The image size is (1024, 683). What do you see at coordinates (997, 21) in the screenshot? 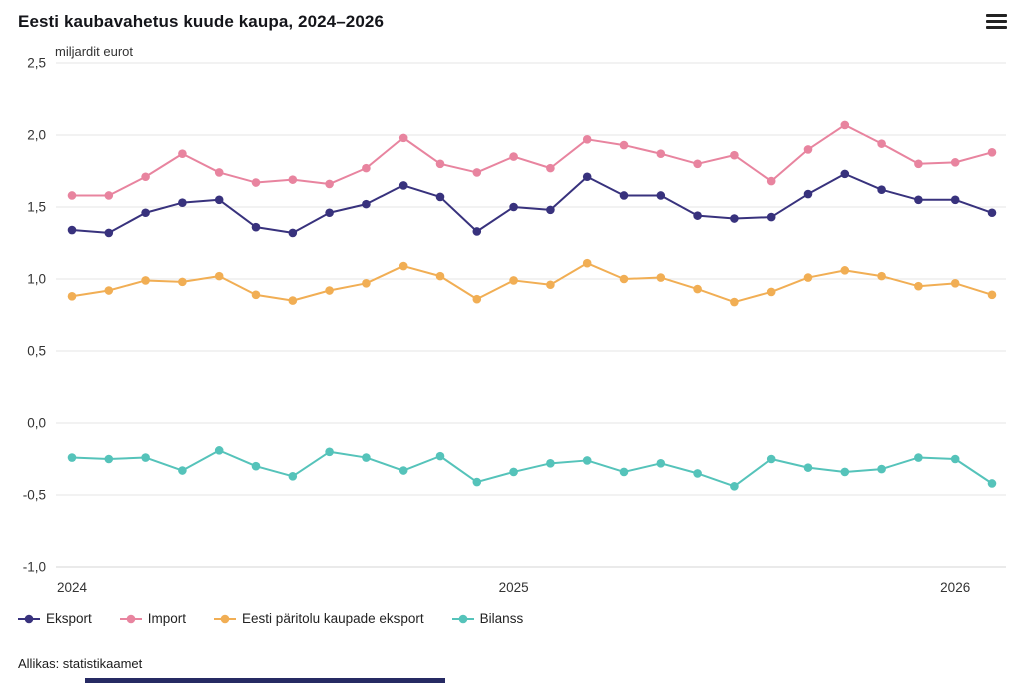
I see `hamburger-menu-icon` at bounding box center [997, 21].